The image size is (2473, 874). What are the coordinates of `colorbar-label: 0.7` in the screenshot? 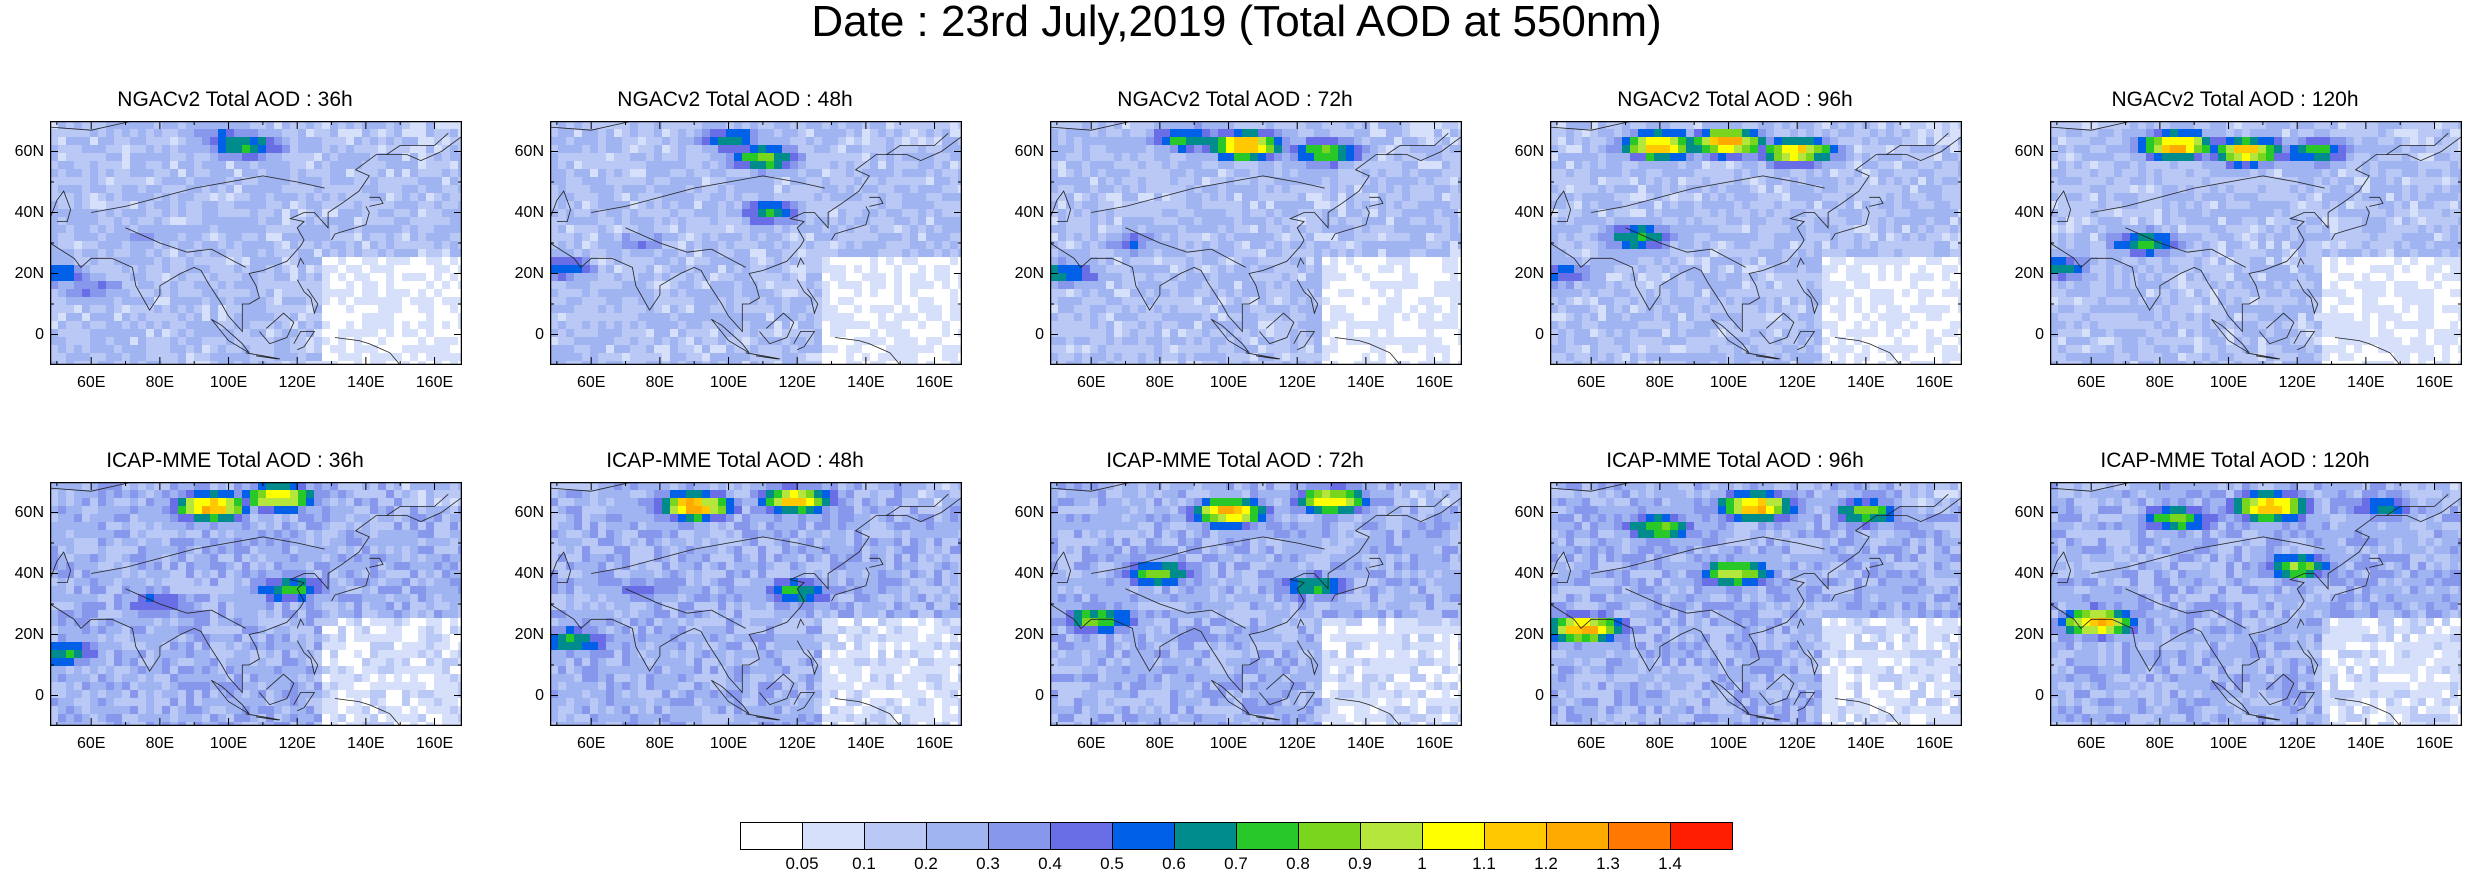 It's located at (1236, 863).